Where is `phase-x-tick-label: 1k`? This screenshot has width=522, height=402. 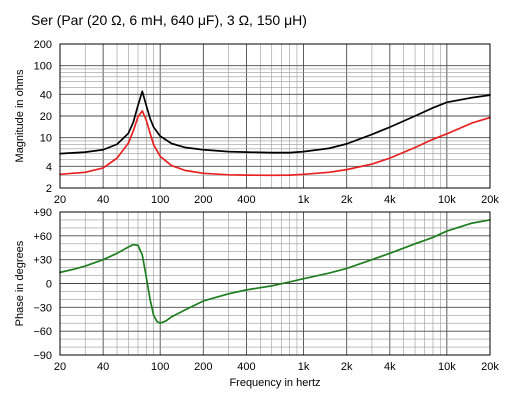
phase-x-tick-label: 1k is located at coordinates (304, 367).